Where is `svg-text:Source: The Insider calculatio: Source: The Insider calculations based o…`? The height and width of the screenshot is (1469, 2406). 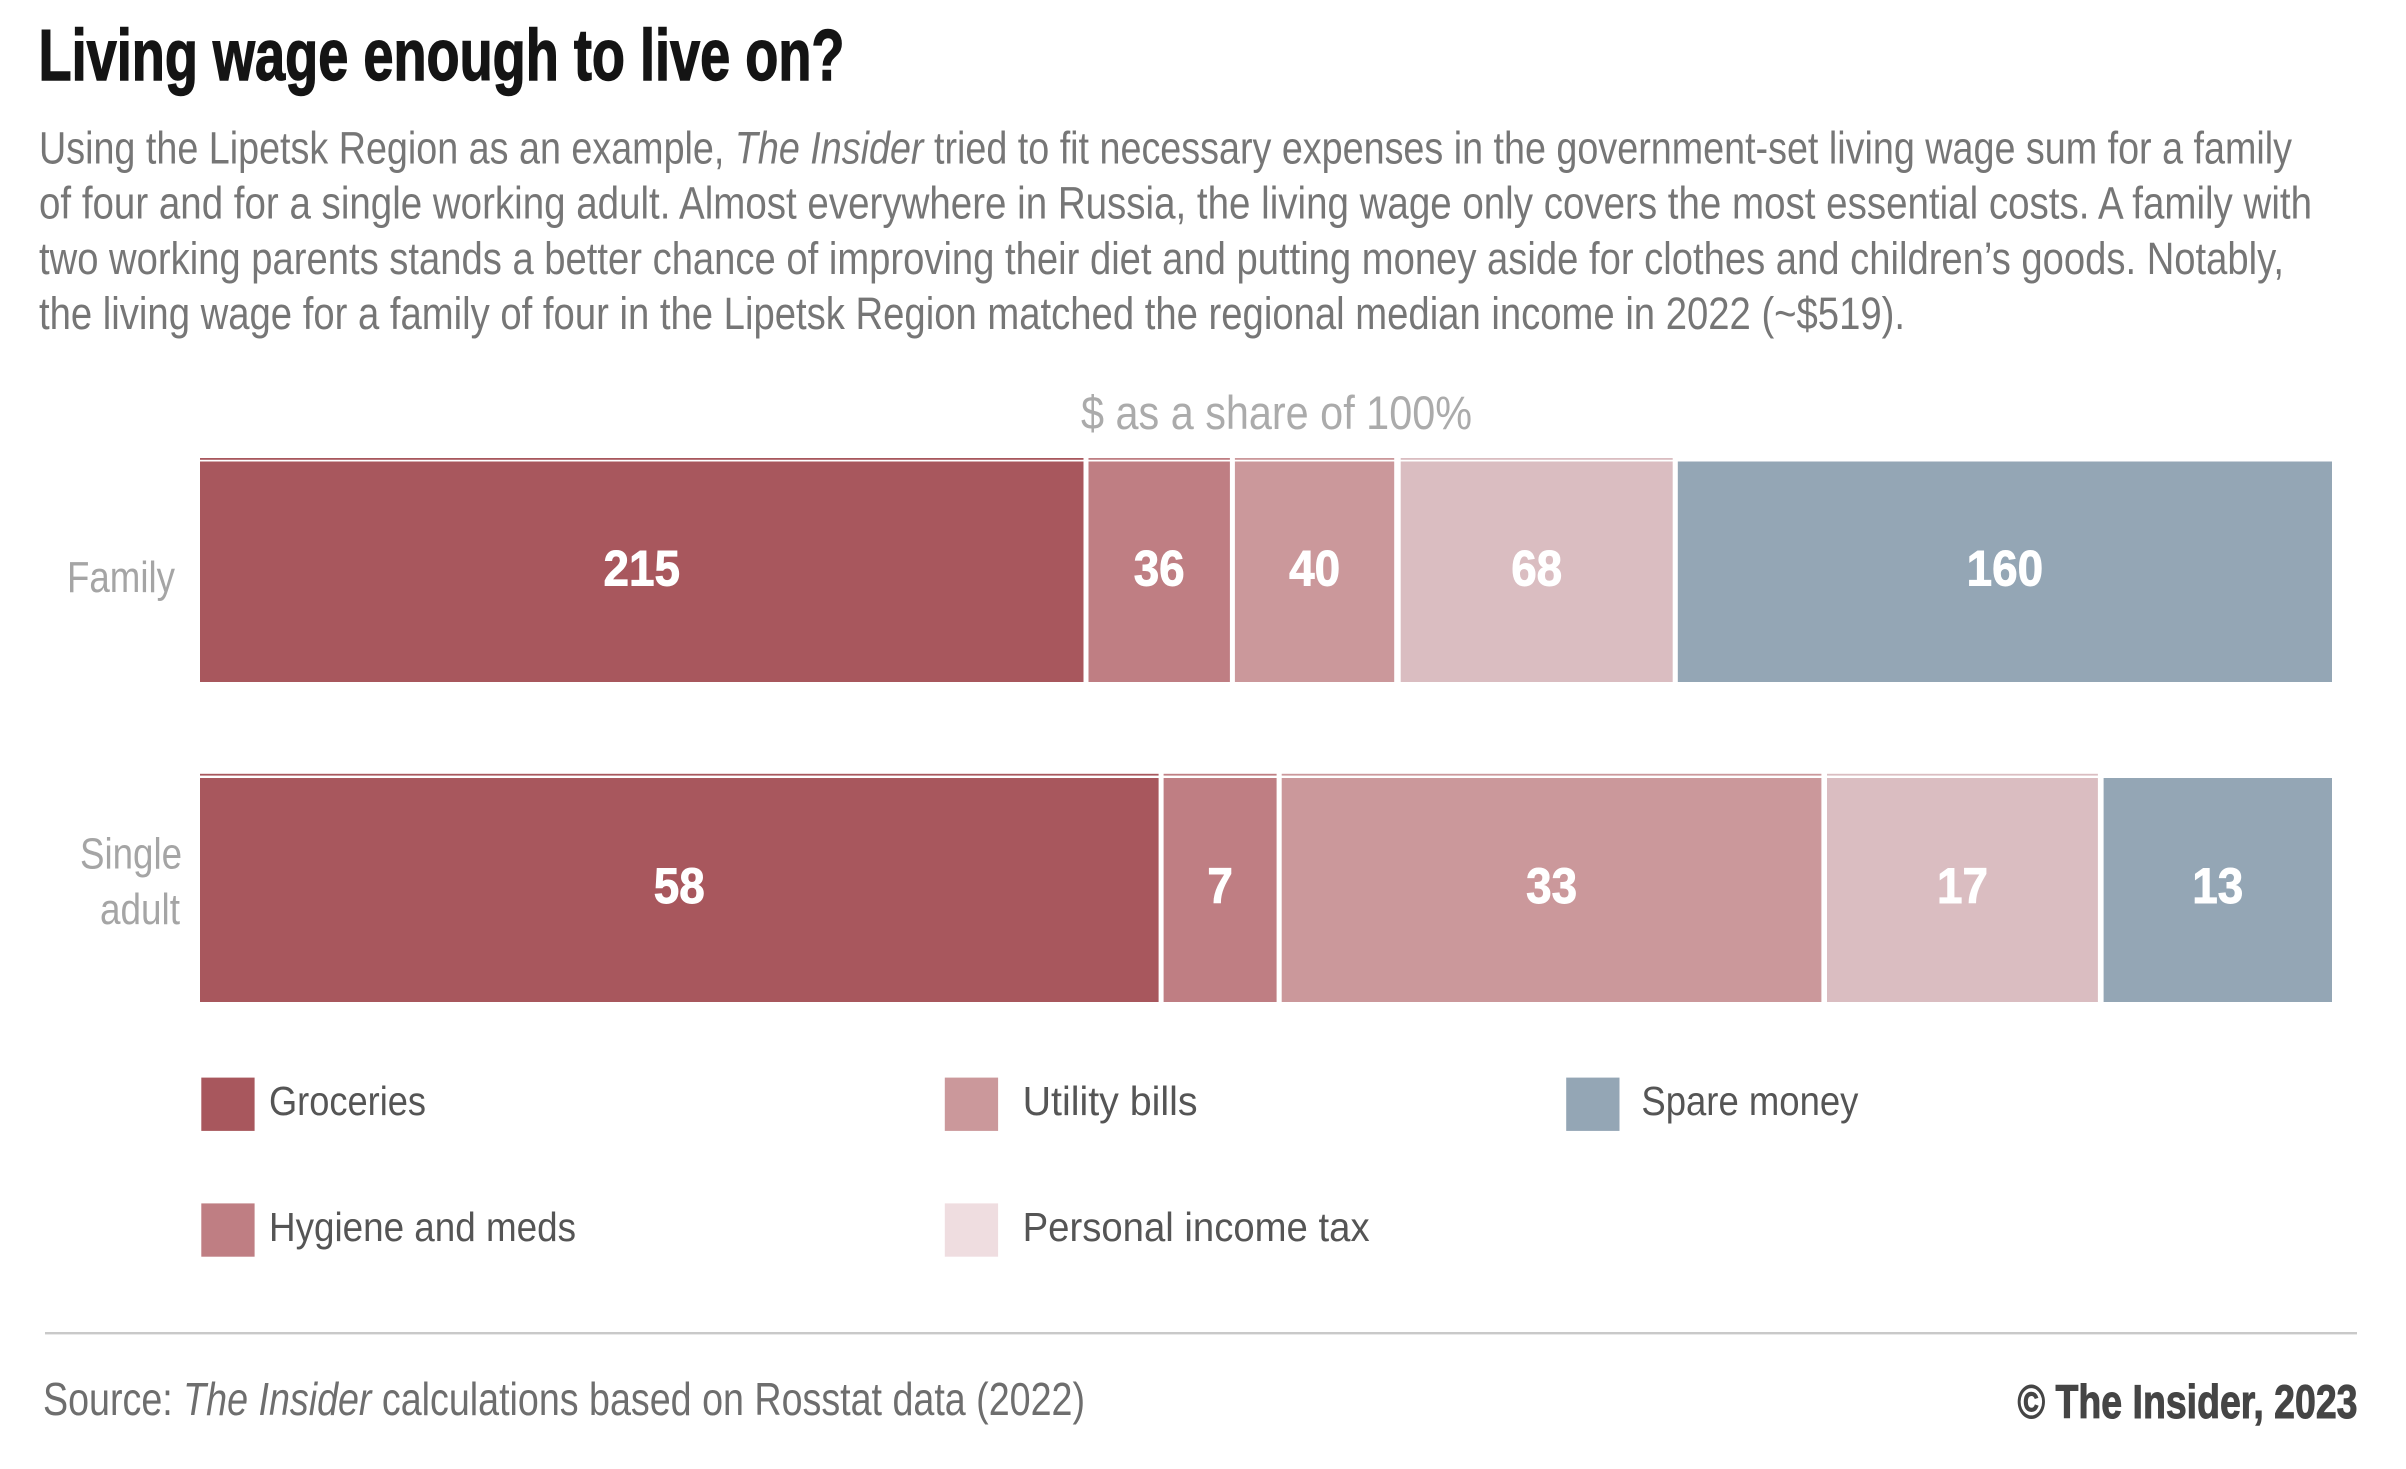 svg-text:Source: The Insider calculatio: Source: The Insider calculations based o… is located at coordinates (564, 1399).